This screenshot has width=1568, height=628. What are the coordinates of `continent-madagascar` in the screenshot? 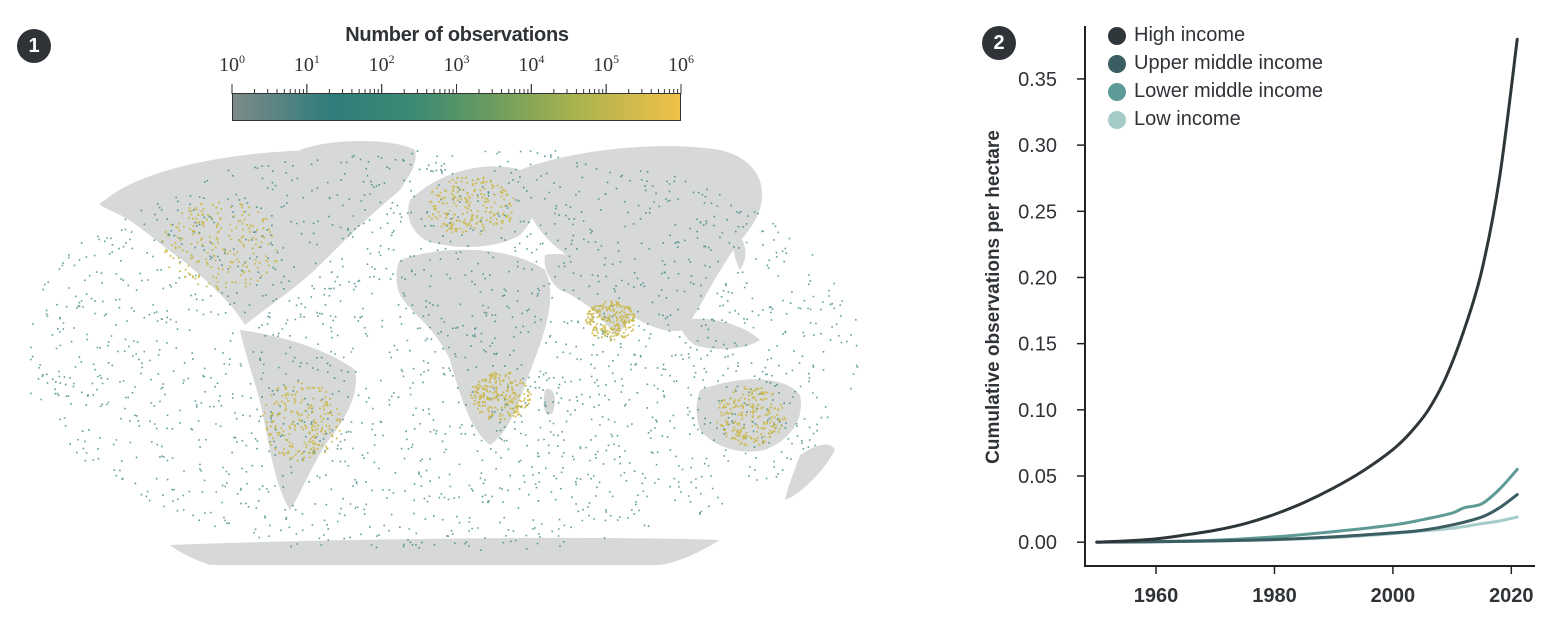 It's located at (549, 401).